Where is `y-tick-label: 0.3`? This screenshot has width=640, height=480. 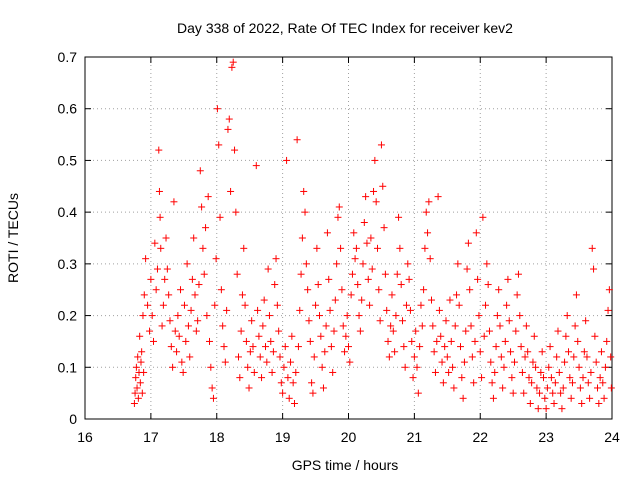
y-tick-label: 0.3 is located at coordinates (68, 264).